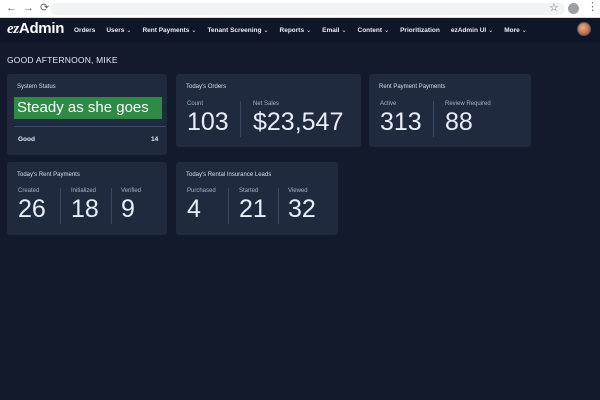  I want to click on metric-label: Active, so click(388, 104).